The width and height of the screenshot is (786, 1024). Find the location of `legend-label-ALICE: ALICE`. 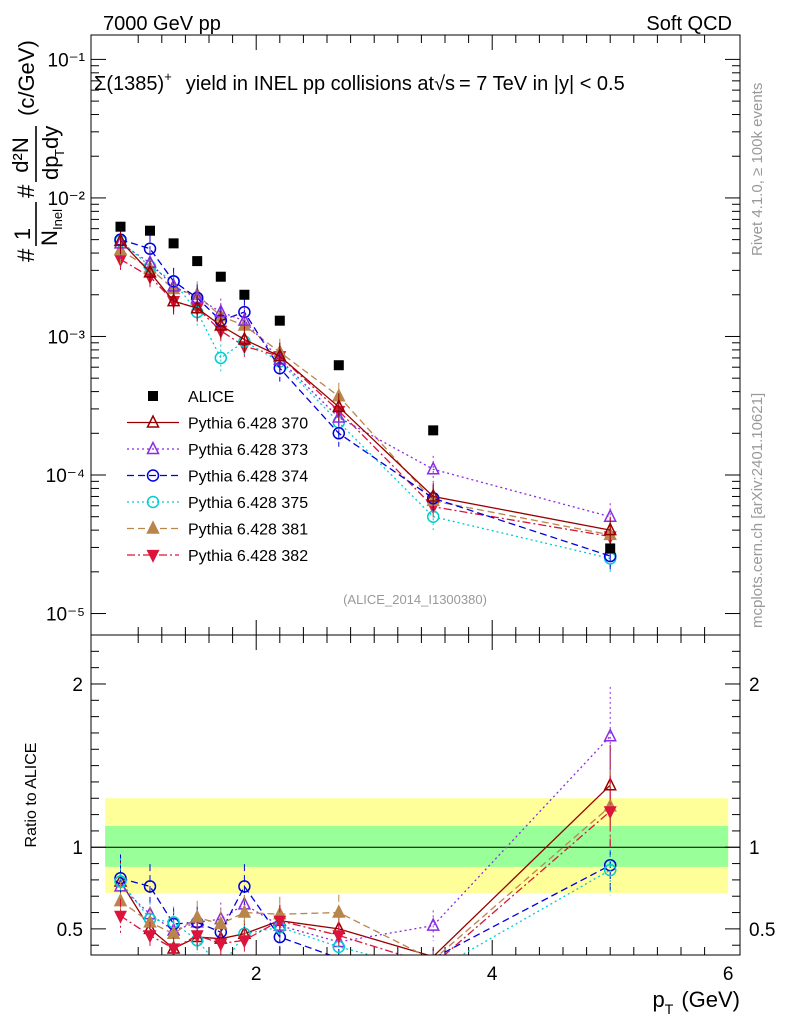

legend-label-ALICE: ALICE is located at coordinates (211, 397).